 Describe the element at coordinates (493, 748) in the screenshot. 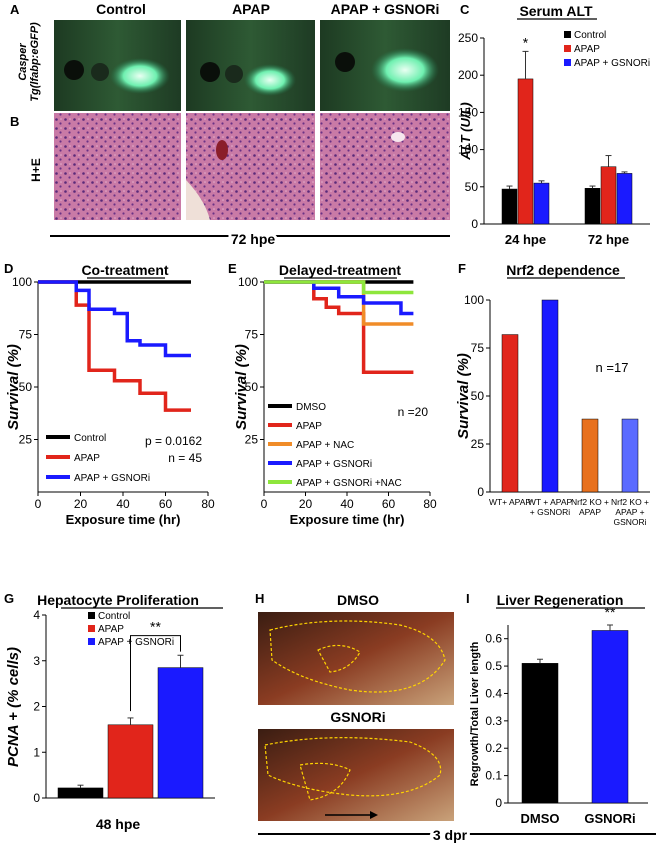

I see `y-tick-label: 0.2` at that location.